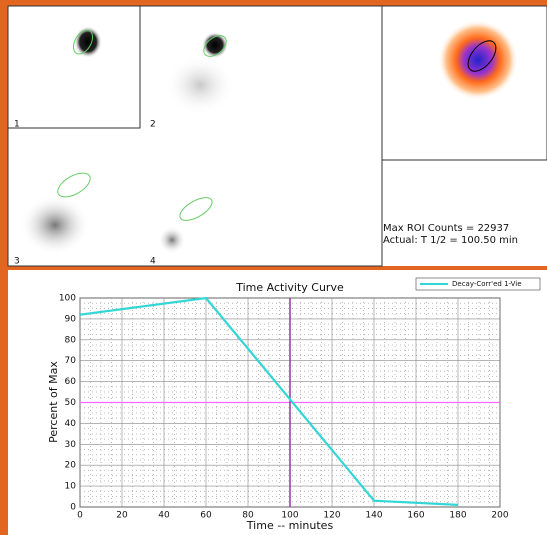 The width and height of the screenshot is (547, 535). What do you see at coordinates (487, 284) in the screenshot?
I see `legend-label: Decay-Corr'ed 1-Vie` at bounding box center [487, 284].